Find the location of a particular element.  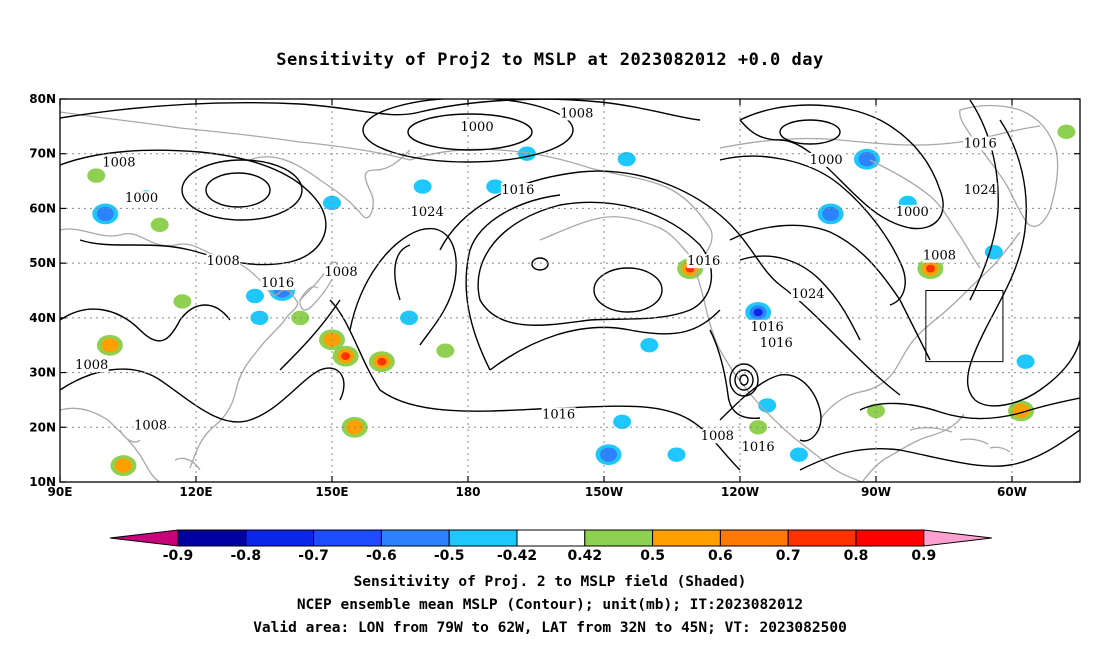

contour-low-siberia is located at coordinates (242, 190).